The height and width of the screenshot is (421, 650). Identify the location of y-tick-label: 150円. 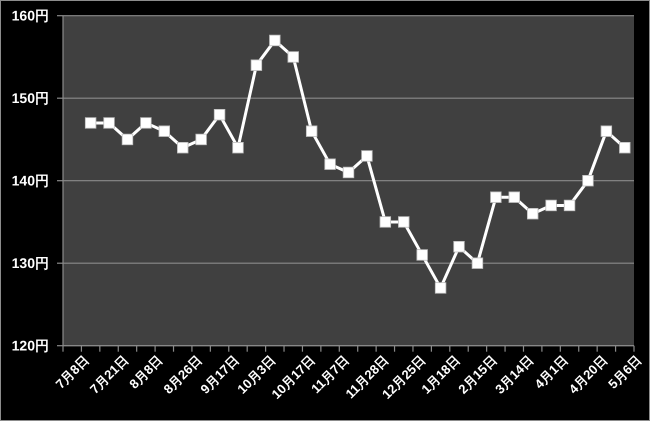
(30, 98).